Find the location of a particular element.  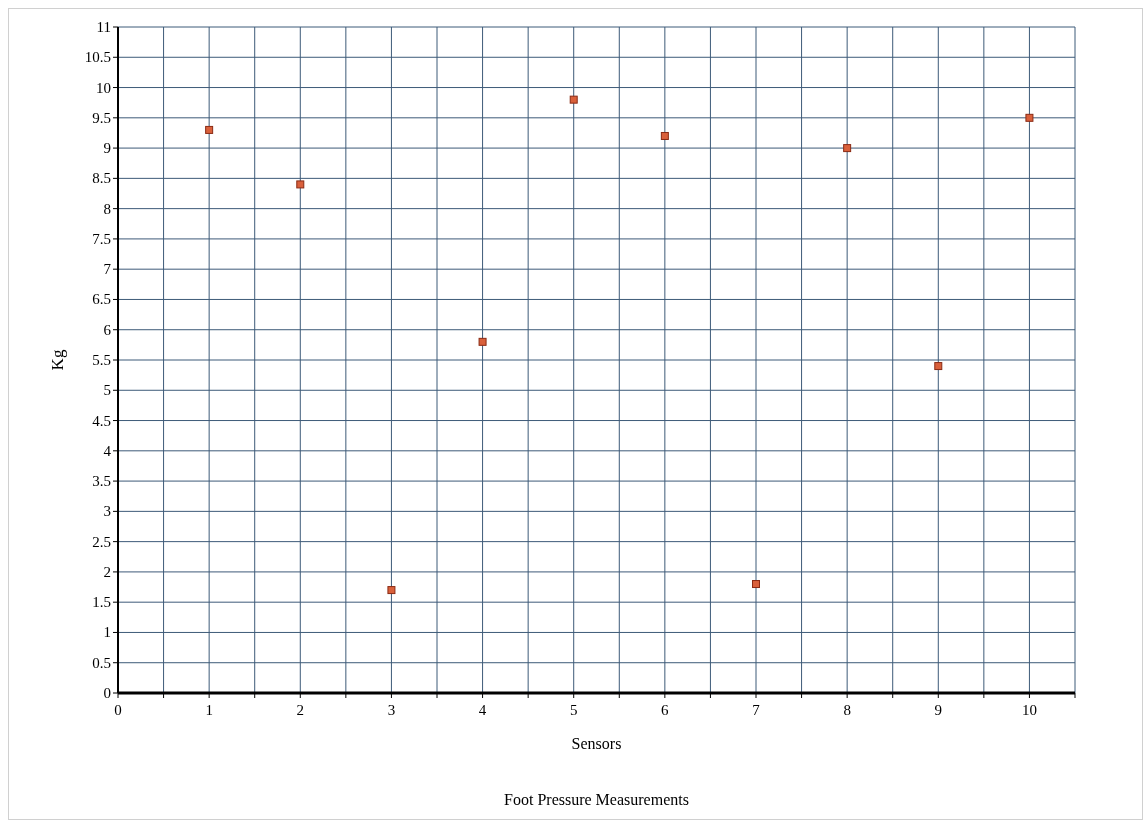

y-tick-label: 9.5 is located at coordinates (101, 117).